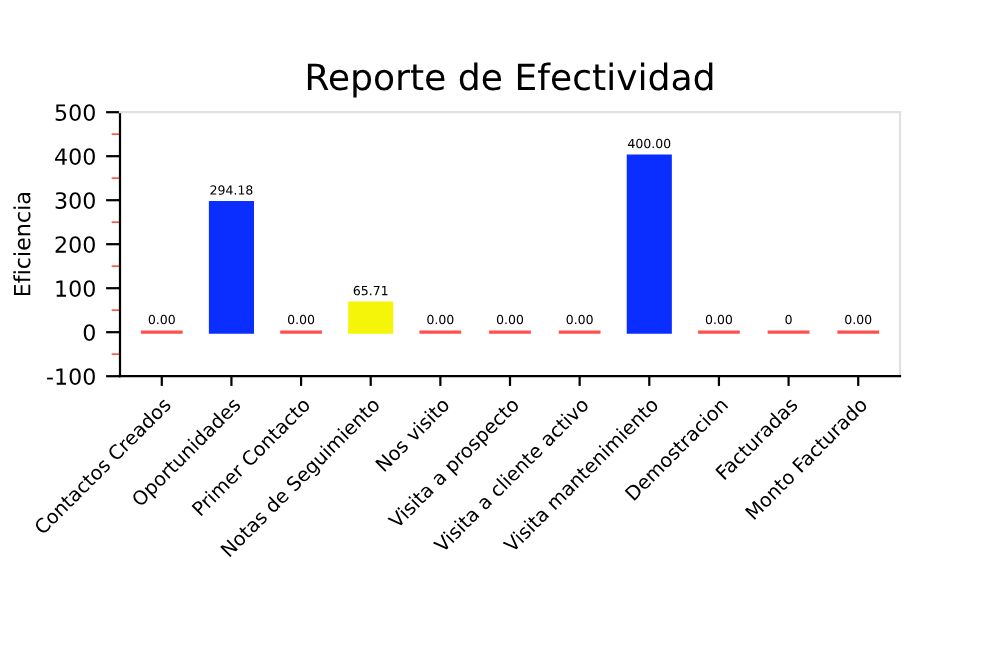 The height and width of the screenshot is (660, 1000). What do you see at coordinates (75, 200) in the screenshot?
I see `y-tick-label: 300` at bounding box center [75, 200].